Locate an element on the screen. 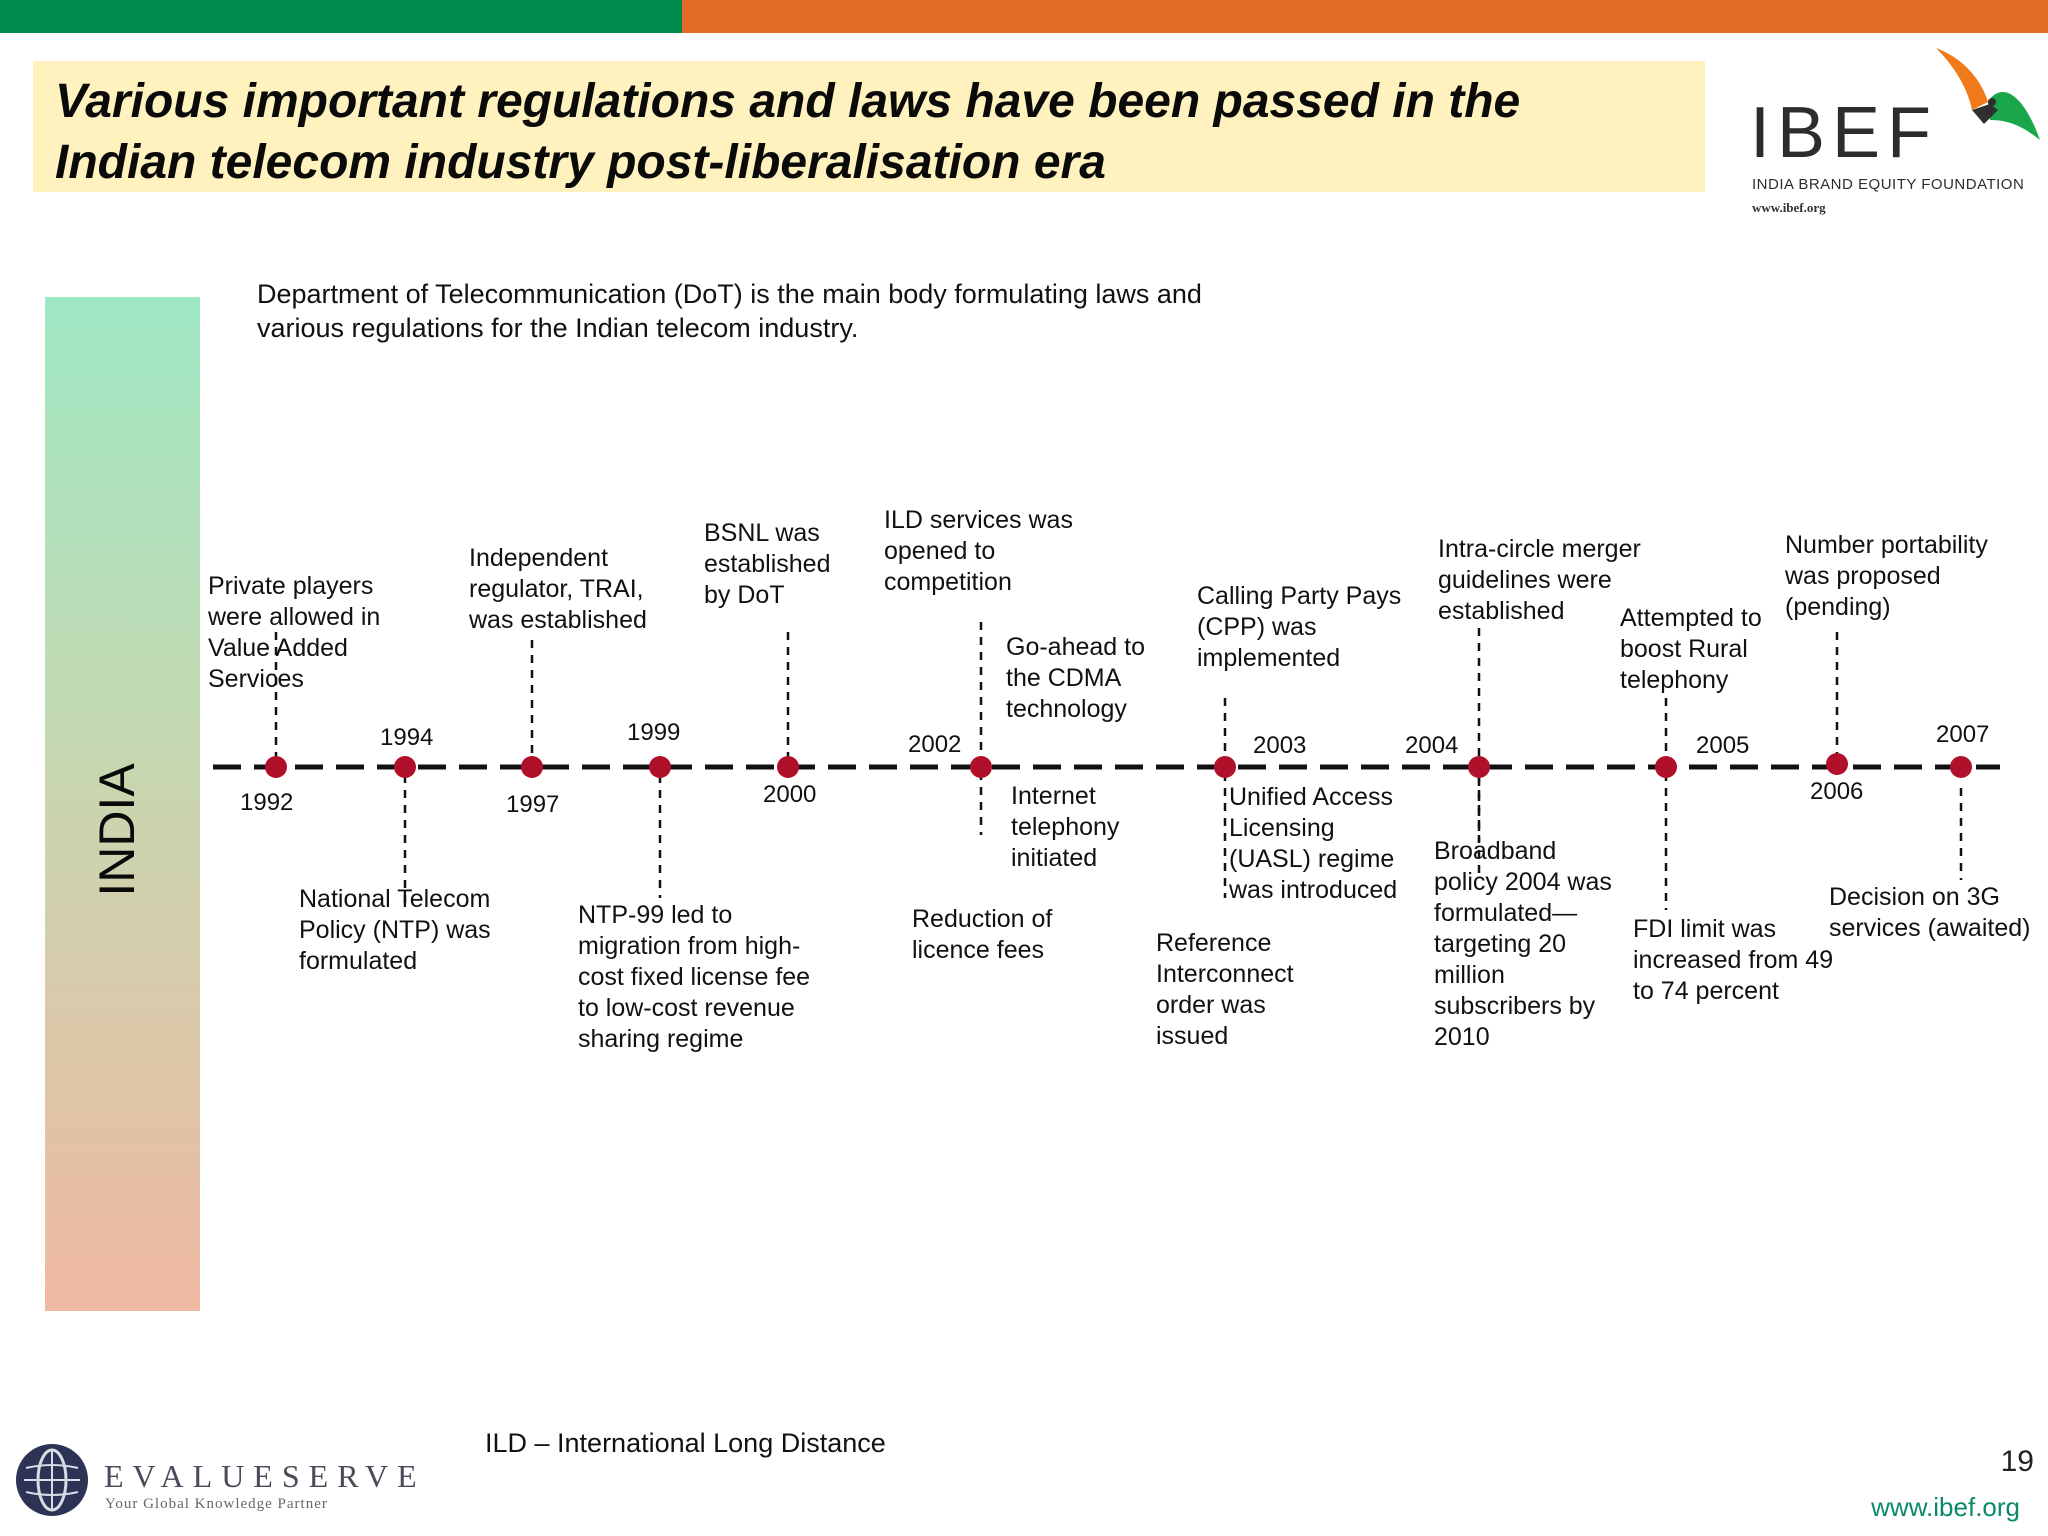  top-bar-orange is located at coordinates (1365, 16).